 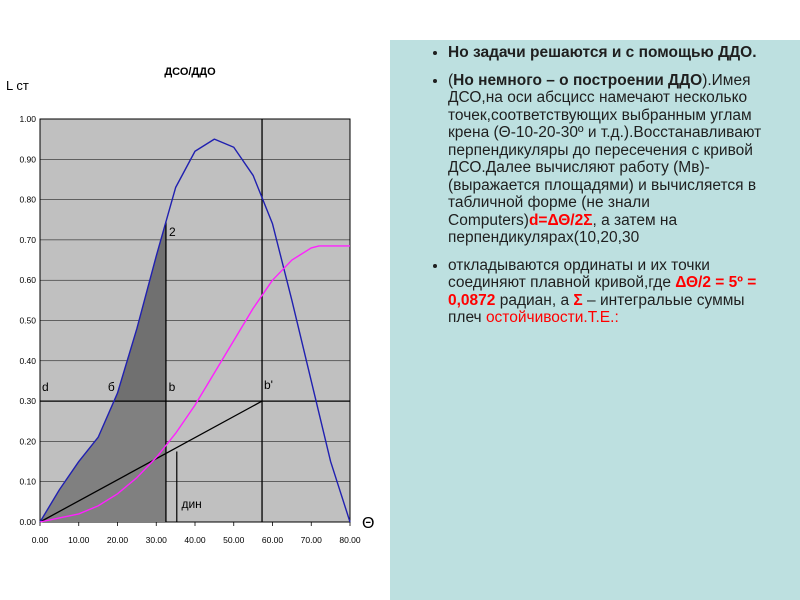 What do you see at coordinates (27, 401) in the screenshot?
I see `y-tick-label: 0.30` at bounding box center [27, 401].